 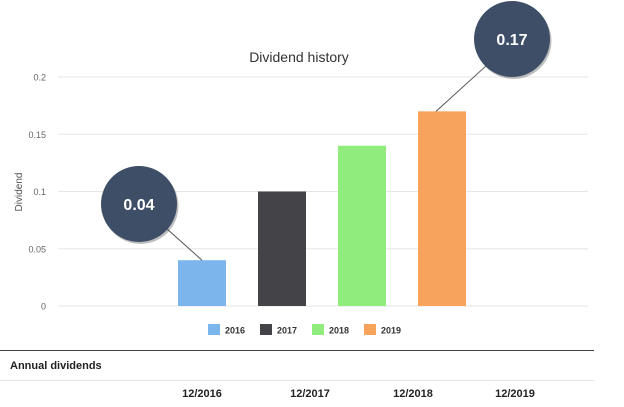 What do you see at coordinates (19, 192) in the screenshot?
I see `y-axis-label: Dividend` at bounding box center [19, 192].